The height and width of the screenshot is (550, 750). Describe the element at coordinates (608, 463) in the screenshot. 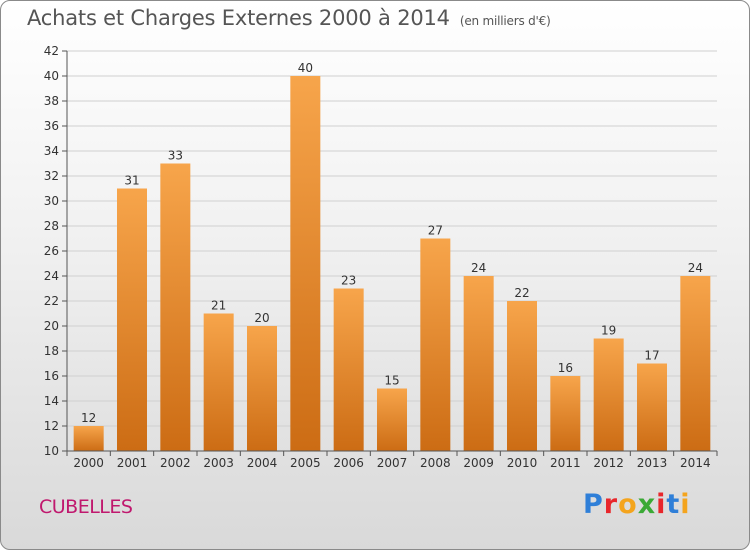

I see `x-tick-label: 2012` at that location.